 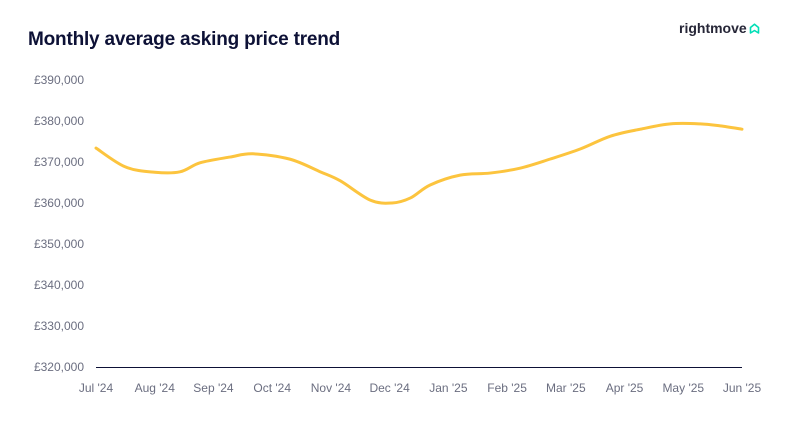 I want to click on x-tick-label: Sep '24, so click(x=213, y=388).